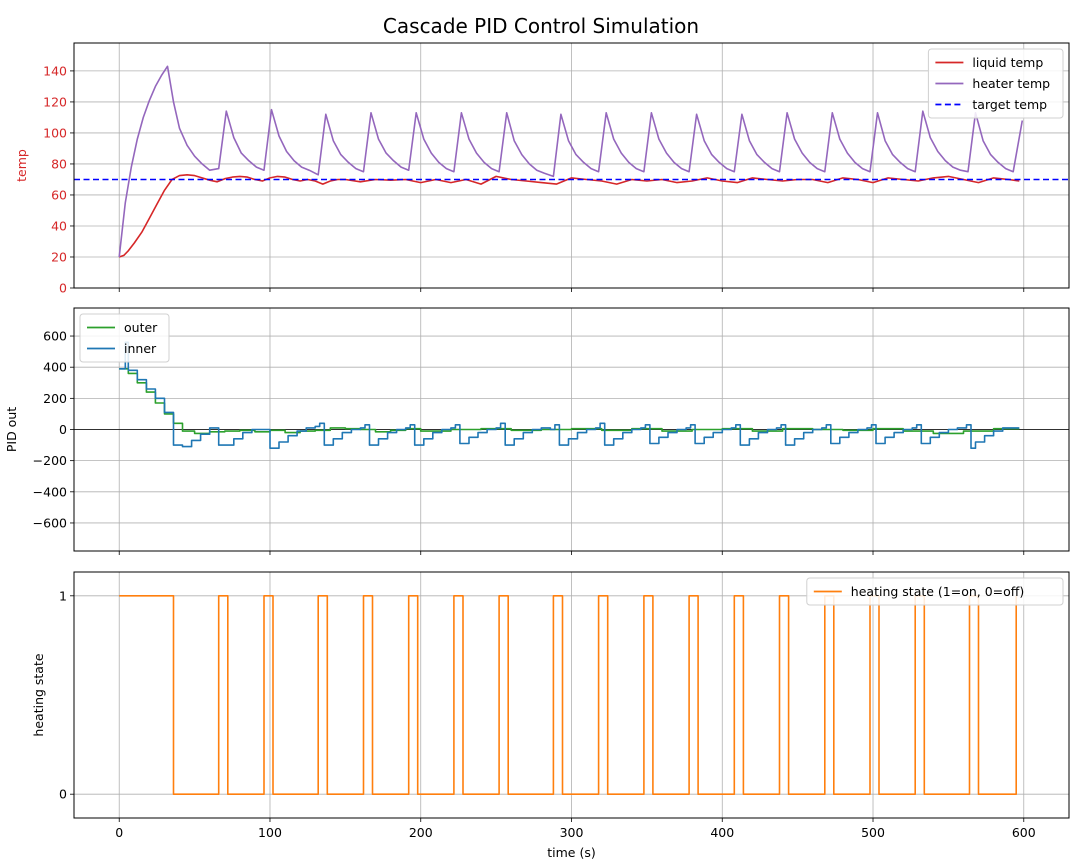 Image resolution: width=1083 pixels, height=867 pixels. What do you see at coordinates (63, 595) in the screenshot?
I see `y-tick-label: 1` at bounding box center [63, 595].